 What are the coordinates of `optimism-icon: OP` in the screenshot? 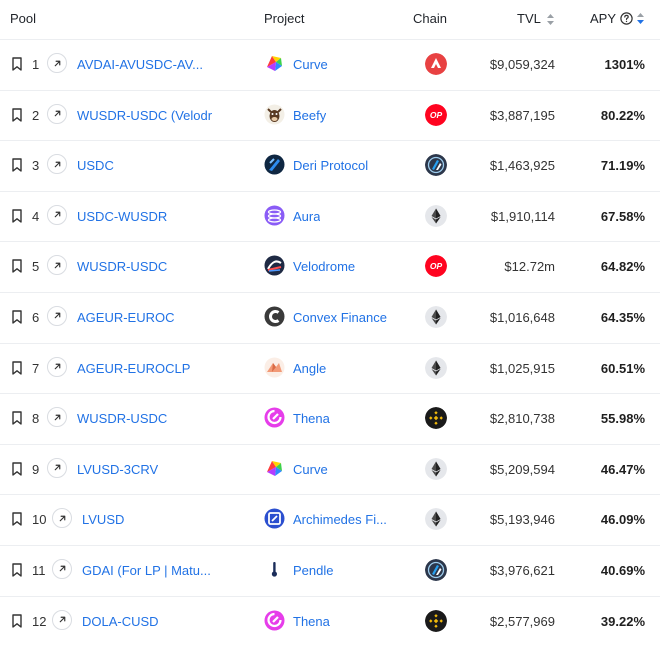 It's located at (436, 266).